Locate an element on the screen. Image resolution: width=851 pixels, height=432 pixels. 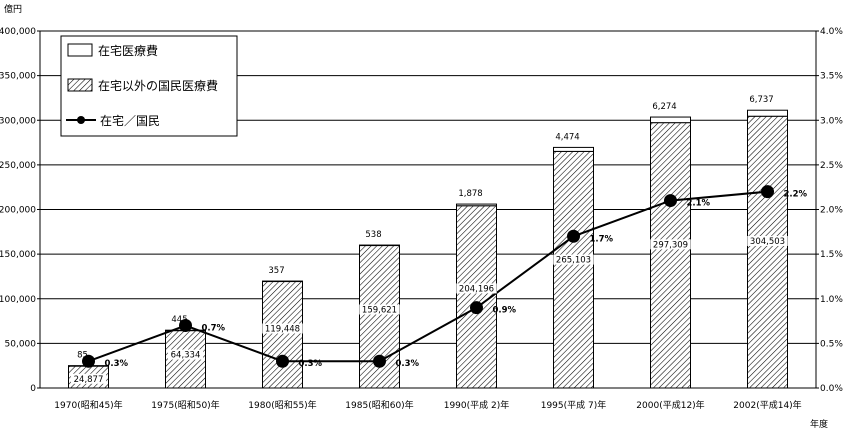
data-label-ratio: 1.7% is located at coordinates (602, 239).